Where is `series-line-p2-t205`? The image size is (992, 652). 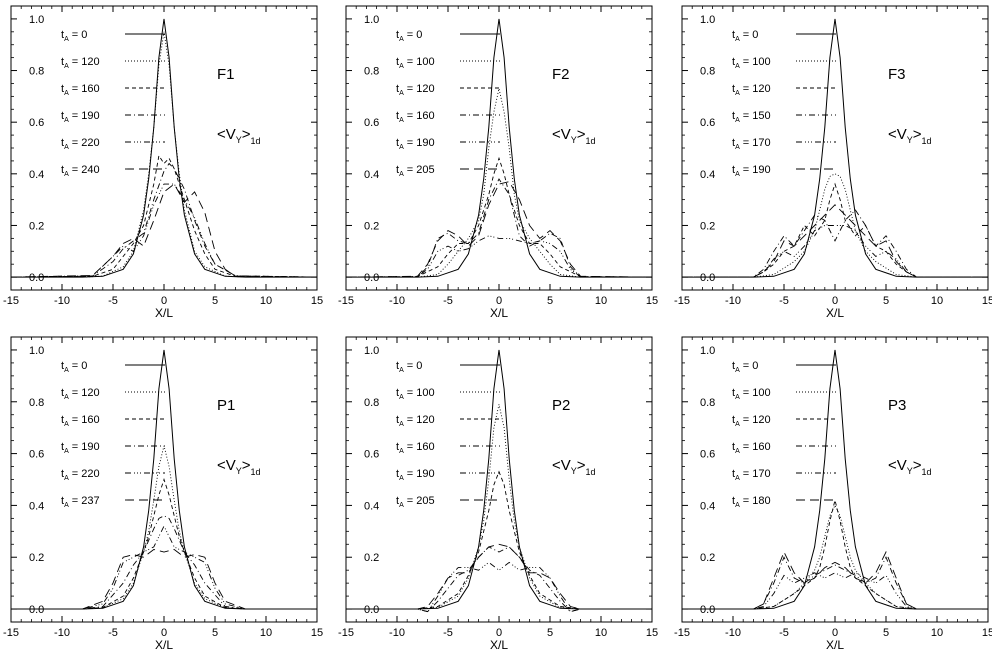
series-line-p2-t205 is located at coordinates (499, 576).